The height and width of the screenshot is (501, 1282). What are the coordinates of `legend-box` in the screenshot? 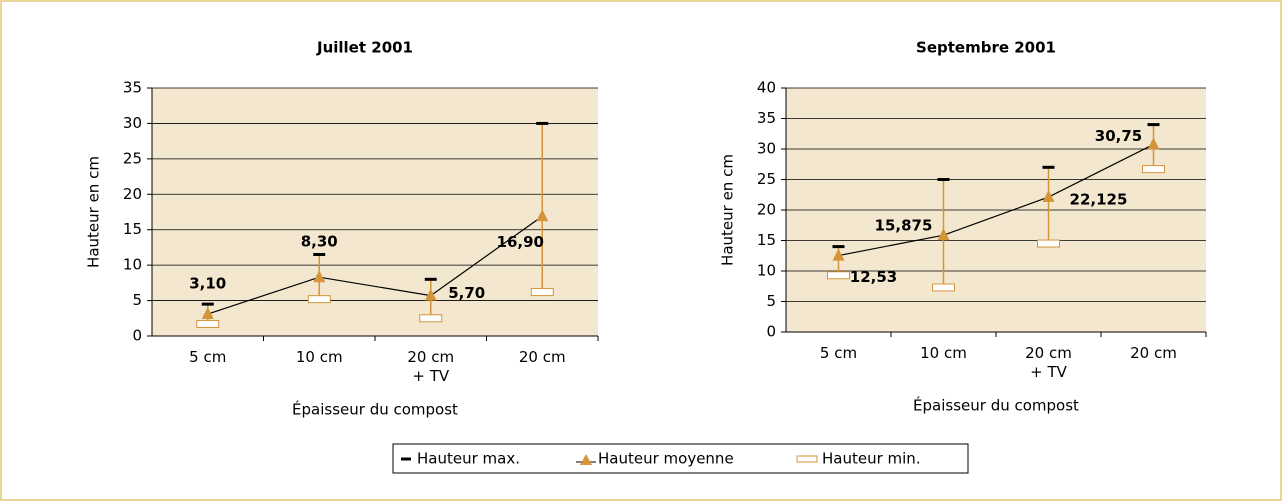 It's located at (680, 458).